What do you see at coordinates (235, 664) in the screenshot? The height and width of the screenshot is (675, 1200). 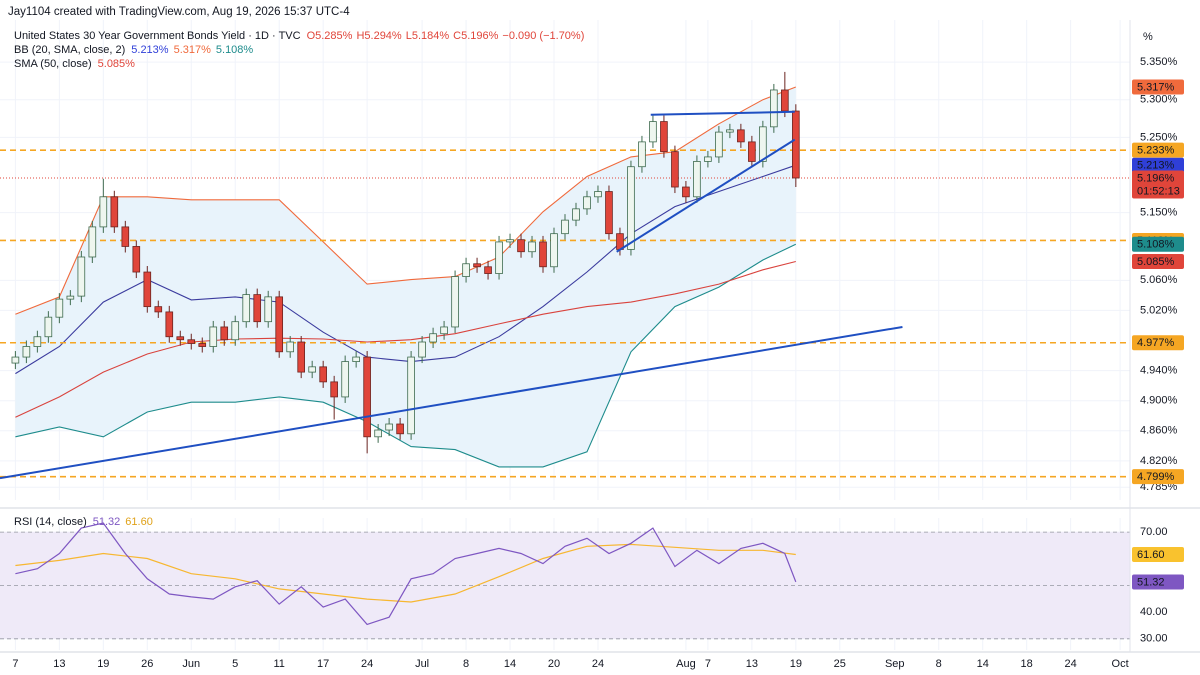 I see `x-tick-label: 5` at bounding box center [235, 664].